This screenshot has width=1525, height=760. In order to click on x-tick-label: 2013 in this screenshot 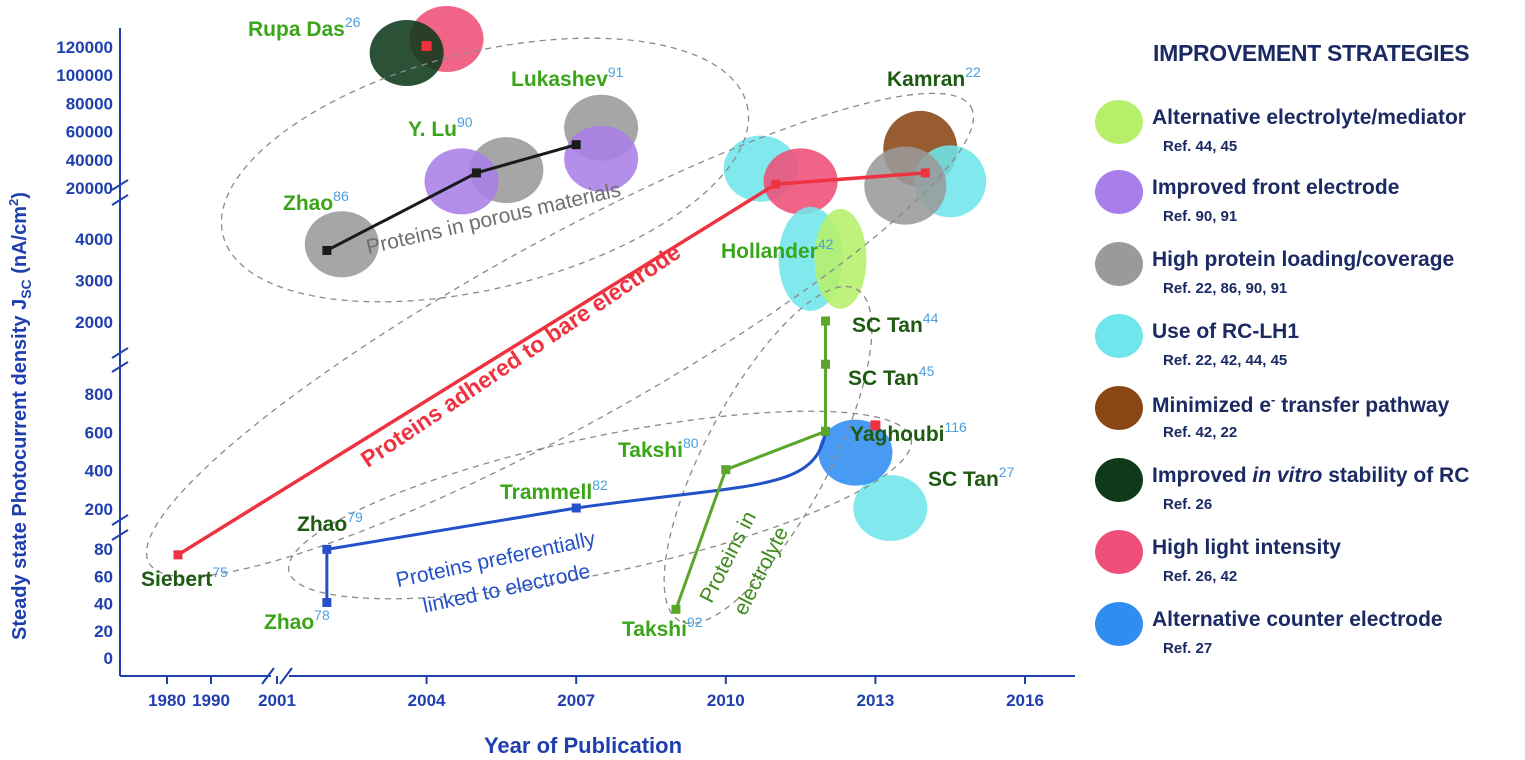, I will do `click(875, 700)`.